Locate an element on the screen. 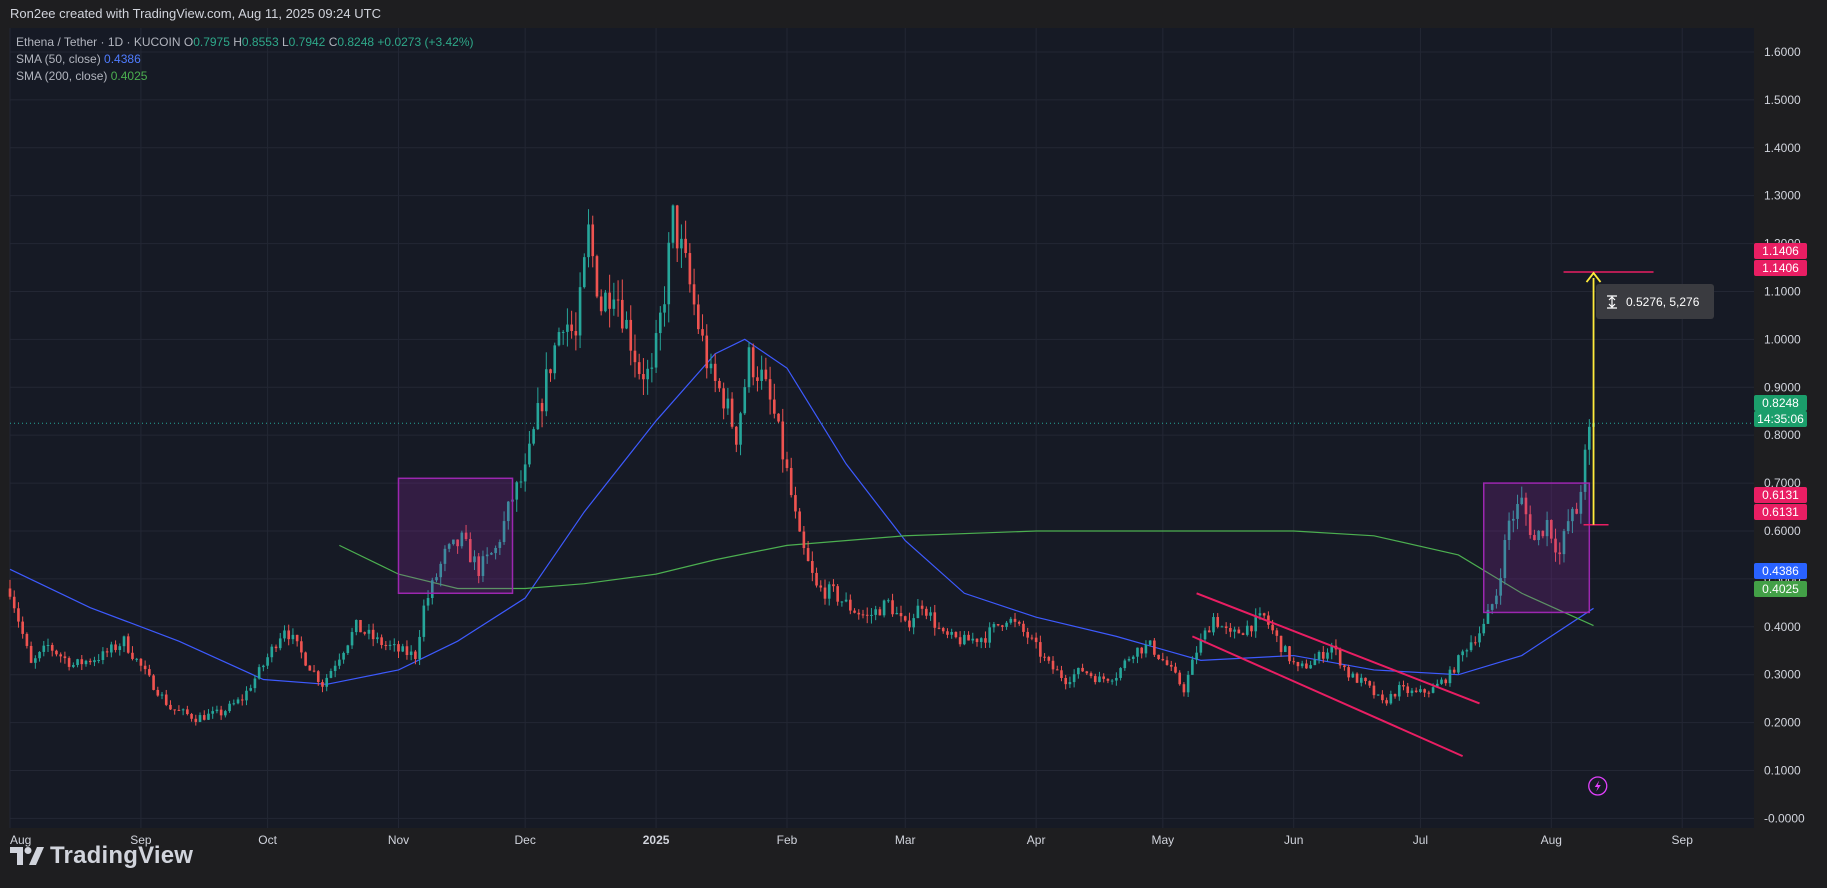 The image size is (1827, 888). entry-price-tag-2: 0.6131 is located at coordinates (1780, 512).